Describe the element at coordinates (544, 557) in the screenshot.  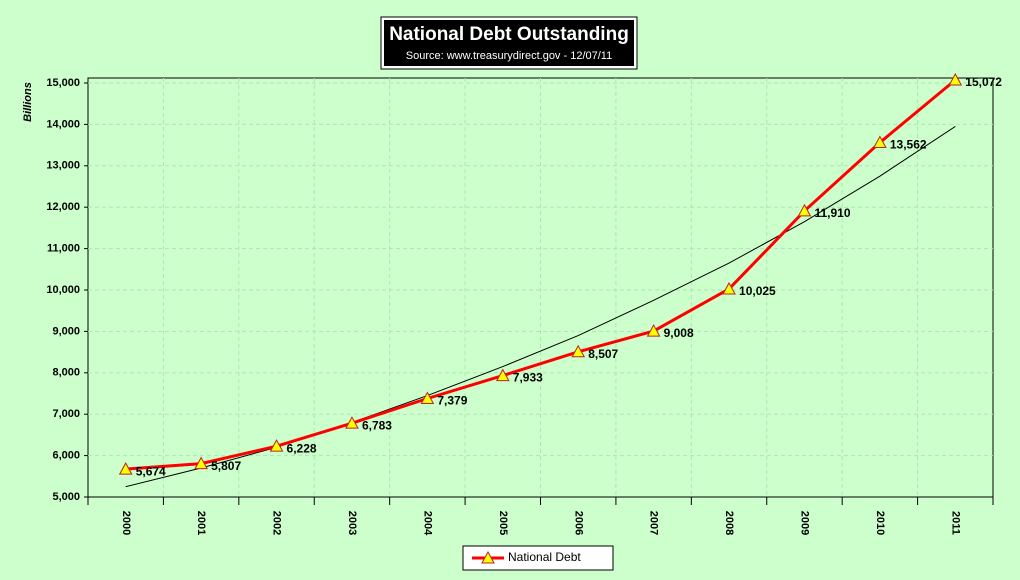
I see `legend-label: National Debt` at that location.